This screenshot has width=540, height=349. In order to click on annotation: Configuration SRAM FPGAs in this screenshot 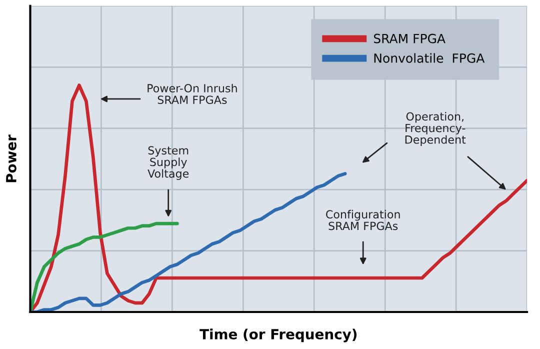, I will do `click(363, 220)`.